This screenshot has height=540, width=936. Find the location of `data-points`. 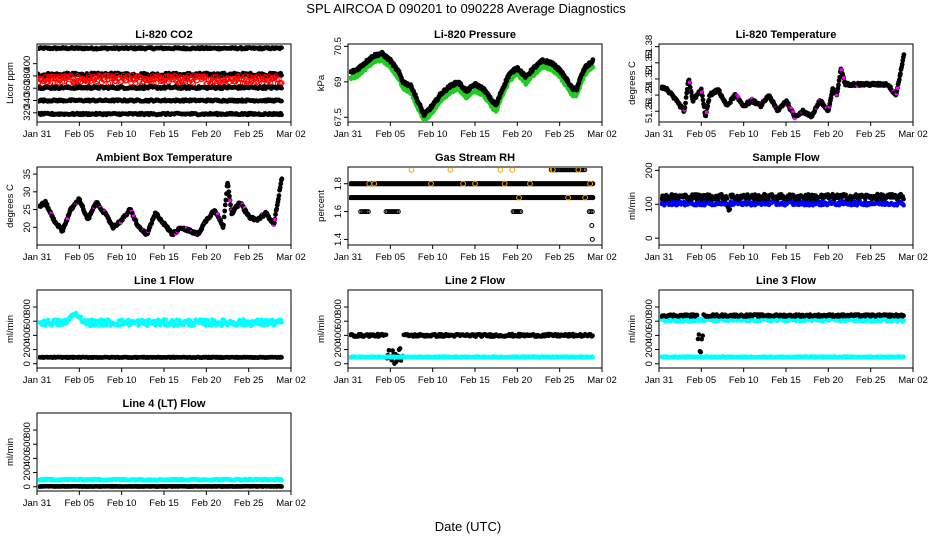

data-points is located at coordinates (161, 207).